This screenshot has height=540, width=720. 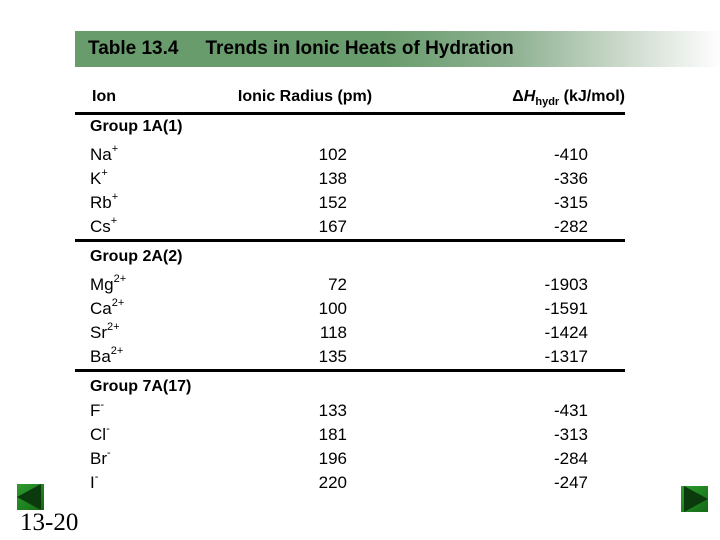 What do you see at coordinates (98, 332) in the screenshot?
I see `element-symbol: Sr` at bounding box center [98, 332].